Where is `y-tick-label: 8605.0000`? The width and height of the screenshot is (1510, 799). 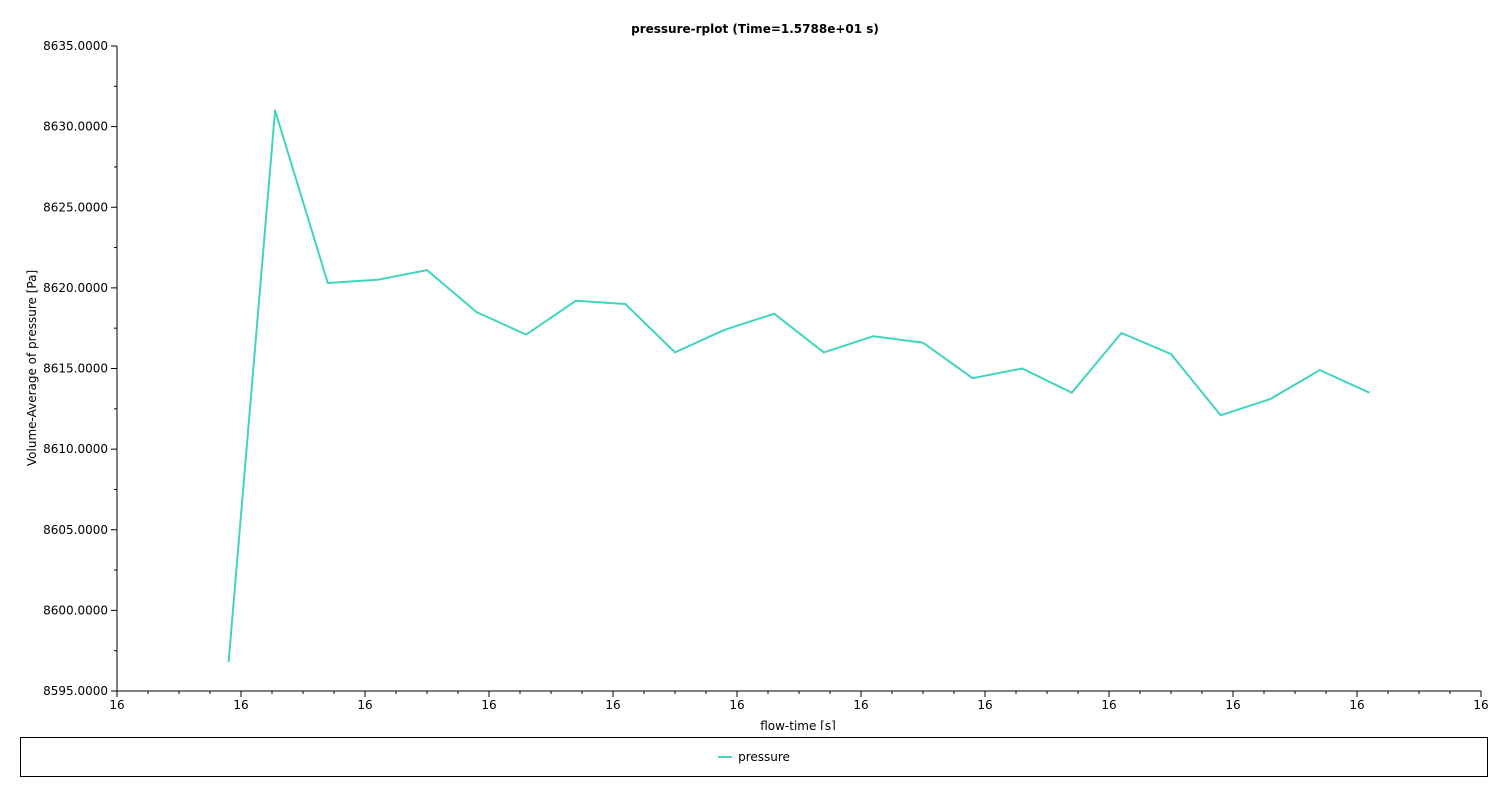 y-tick-label: 8605.0000 is located at coordinates (75, 530).